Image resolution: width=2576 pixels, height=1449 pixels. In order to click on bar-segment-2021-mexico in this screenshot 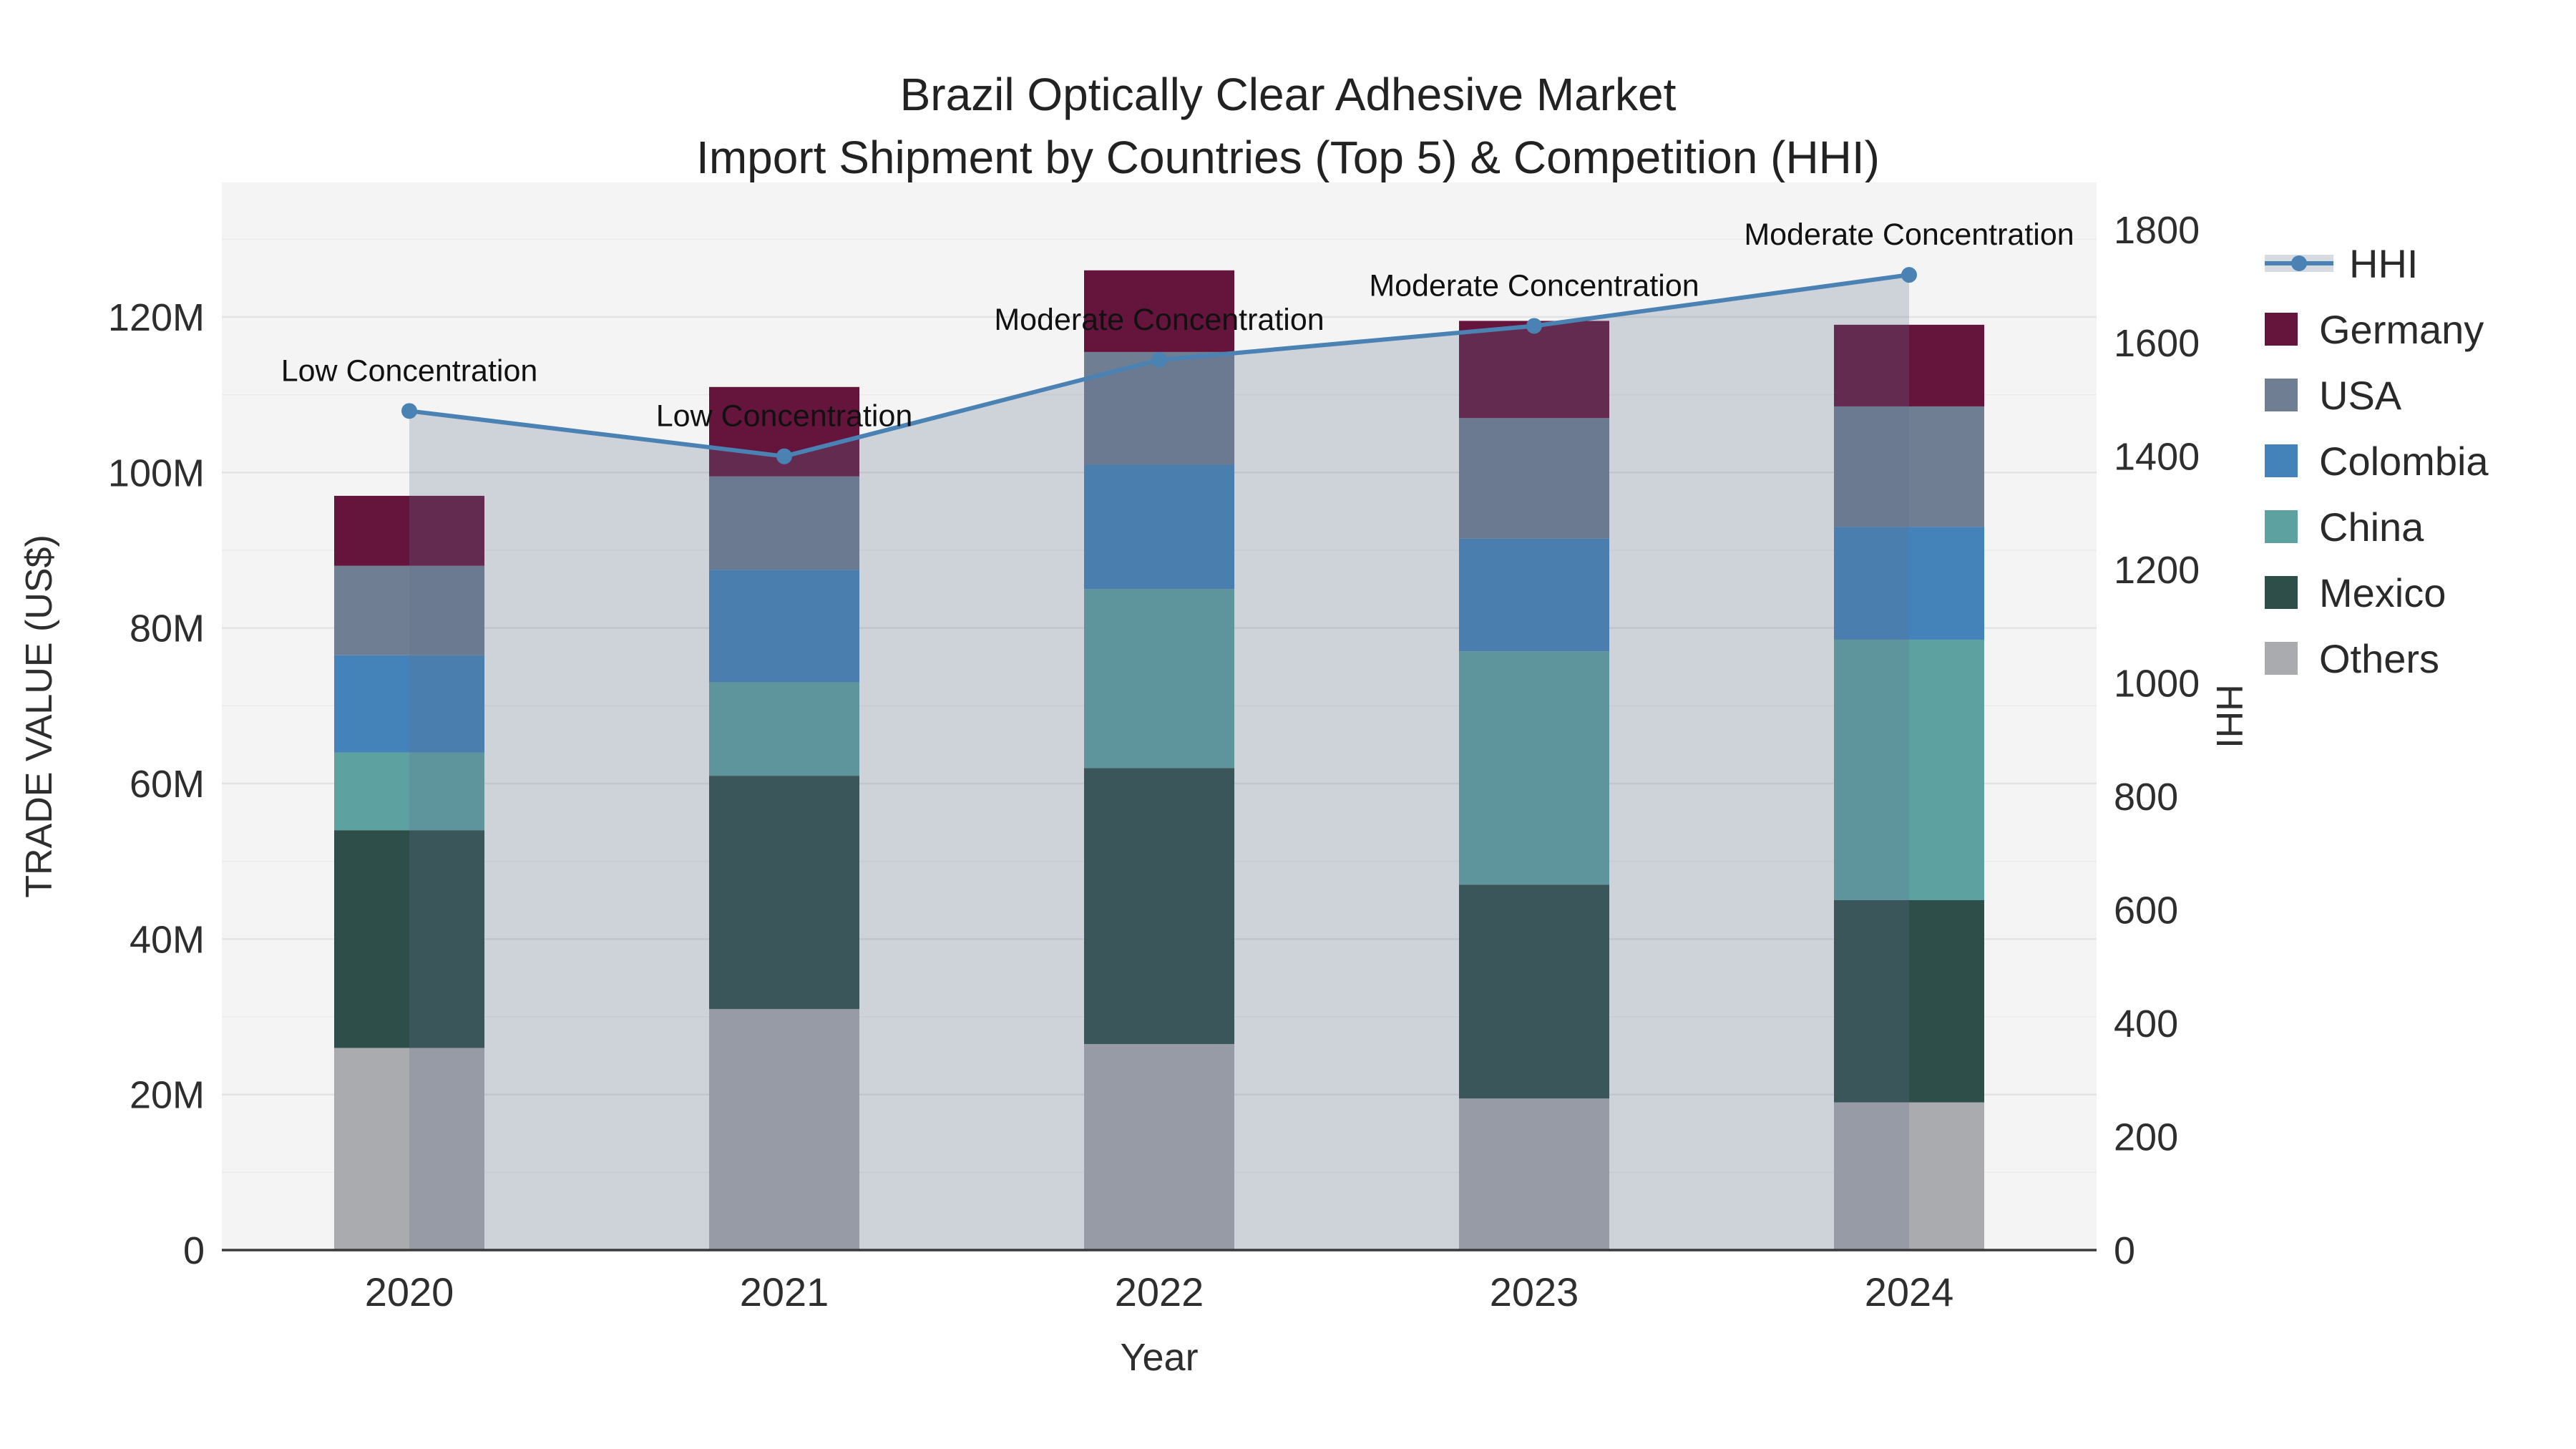, I will do `click(784, 893)`.